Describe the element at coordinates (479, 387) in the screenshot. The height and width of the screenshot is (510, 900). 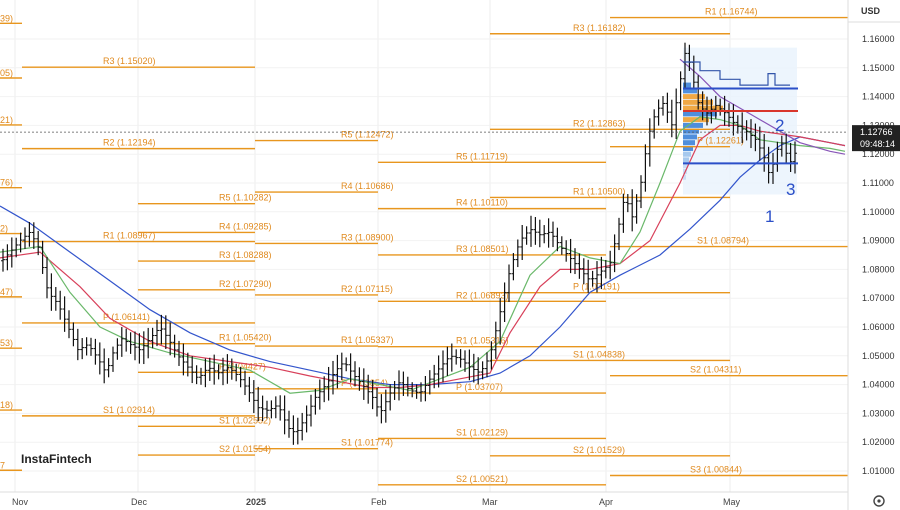
I see `pivot-label: P (1.03707)` at that location.